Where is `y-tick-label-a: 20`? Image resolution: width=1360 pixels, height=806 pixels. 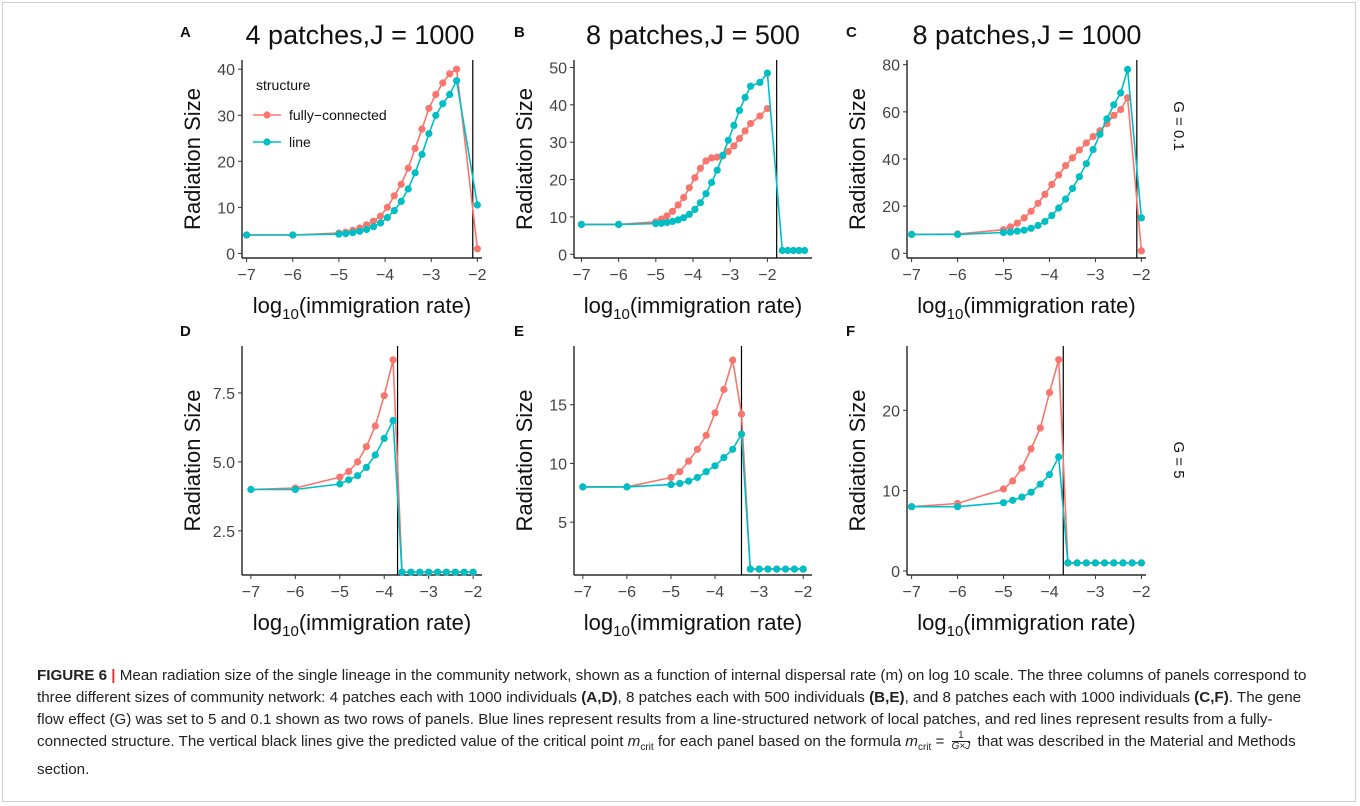
y-tick-label-a: 20 is located at coordinates (226, 162).